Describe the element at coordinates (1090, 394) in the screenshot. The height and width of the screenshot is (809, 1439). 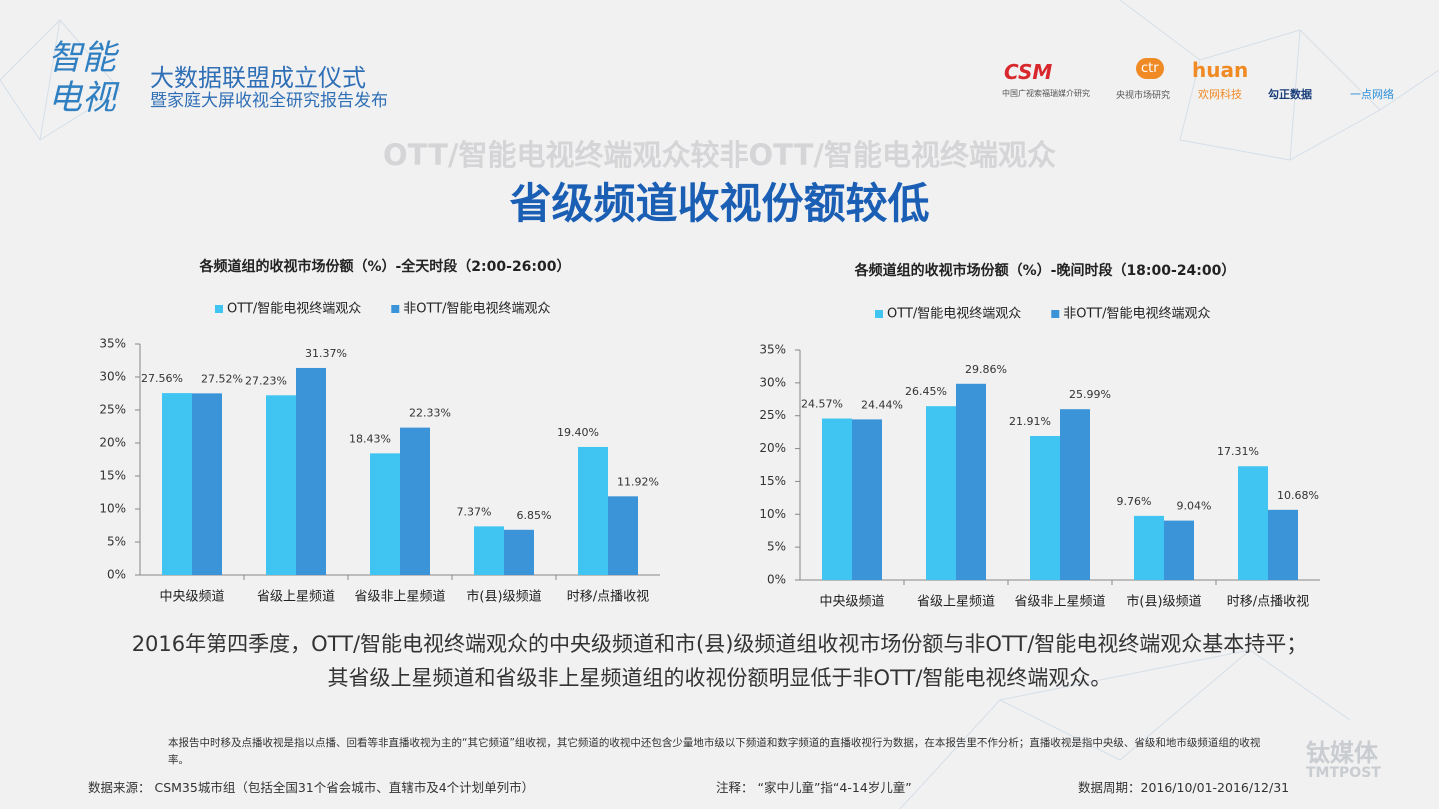
I see `value-label: 25.99%` at that location.